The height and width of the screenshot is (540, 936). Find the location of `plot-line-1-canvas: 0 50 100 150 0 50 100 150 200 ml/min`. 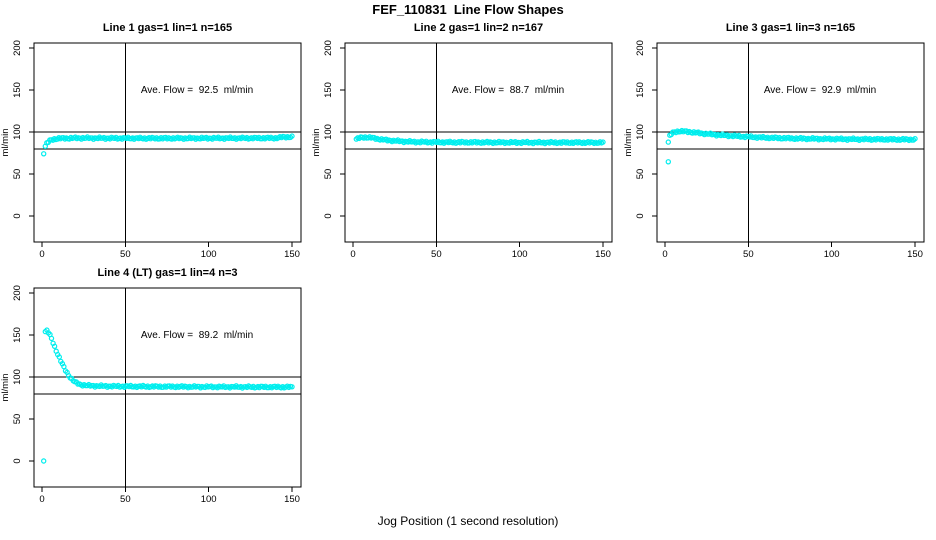

plot-line-1-canvas: 0 50 100 150 0 50 100 150 200 ml/min is located at coordinates (151, 150).